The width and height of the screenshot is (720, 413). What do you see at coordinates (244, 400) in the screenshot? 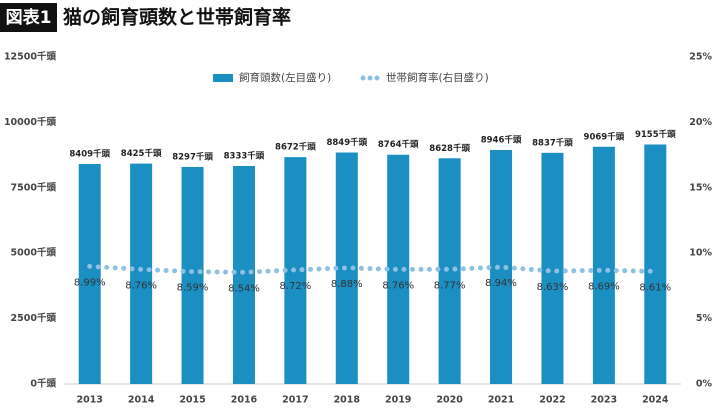
I see `x-tick-label: 2016` at bounding box center [244, 400].